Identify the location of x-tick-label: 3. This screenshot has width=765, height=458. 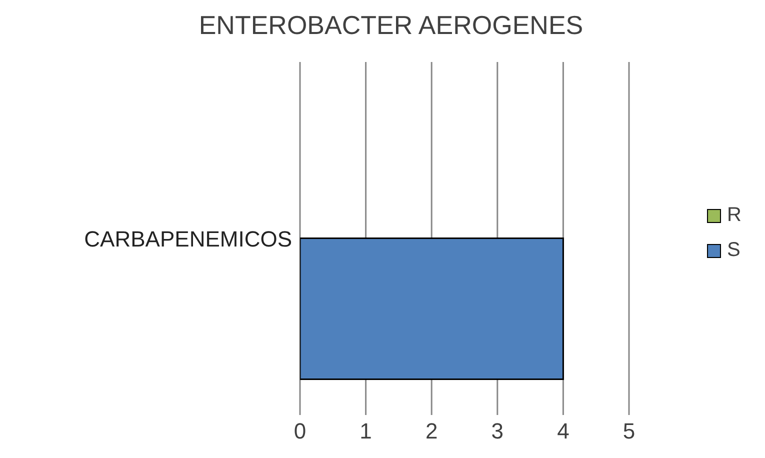
(497, 431).